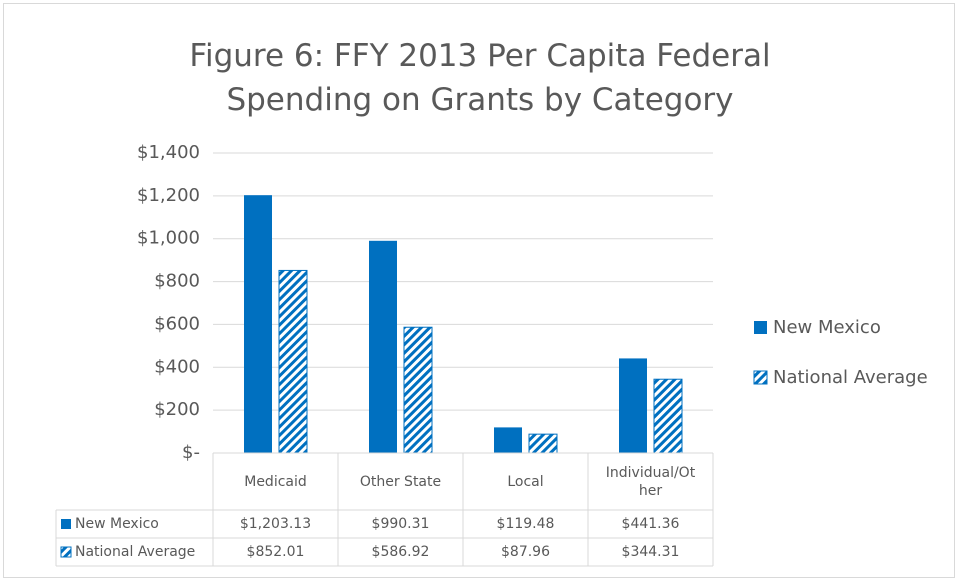  What do you see at coordinates (650, 481) in the screenshot?
I see `category-label: Individual/Other` at bounding box center [650, 481].